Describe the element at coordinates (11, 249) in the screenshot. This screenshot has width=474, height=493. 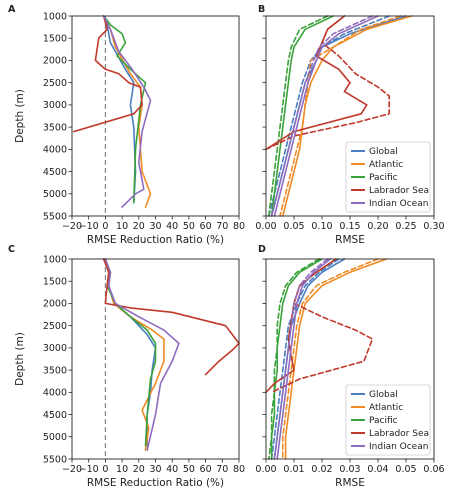
I see `panel-letter: C` at that location.